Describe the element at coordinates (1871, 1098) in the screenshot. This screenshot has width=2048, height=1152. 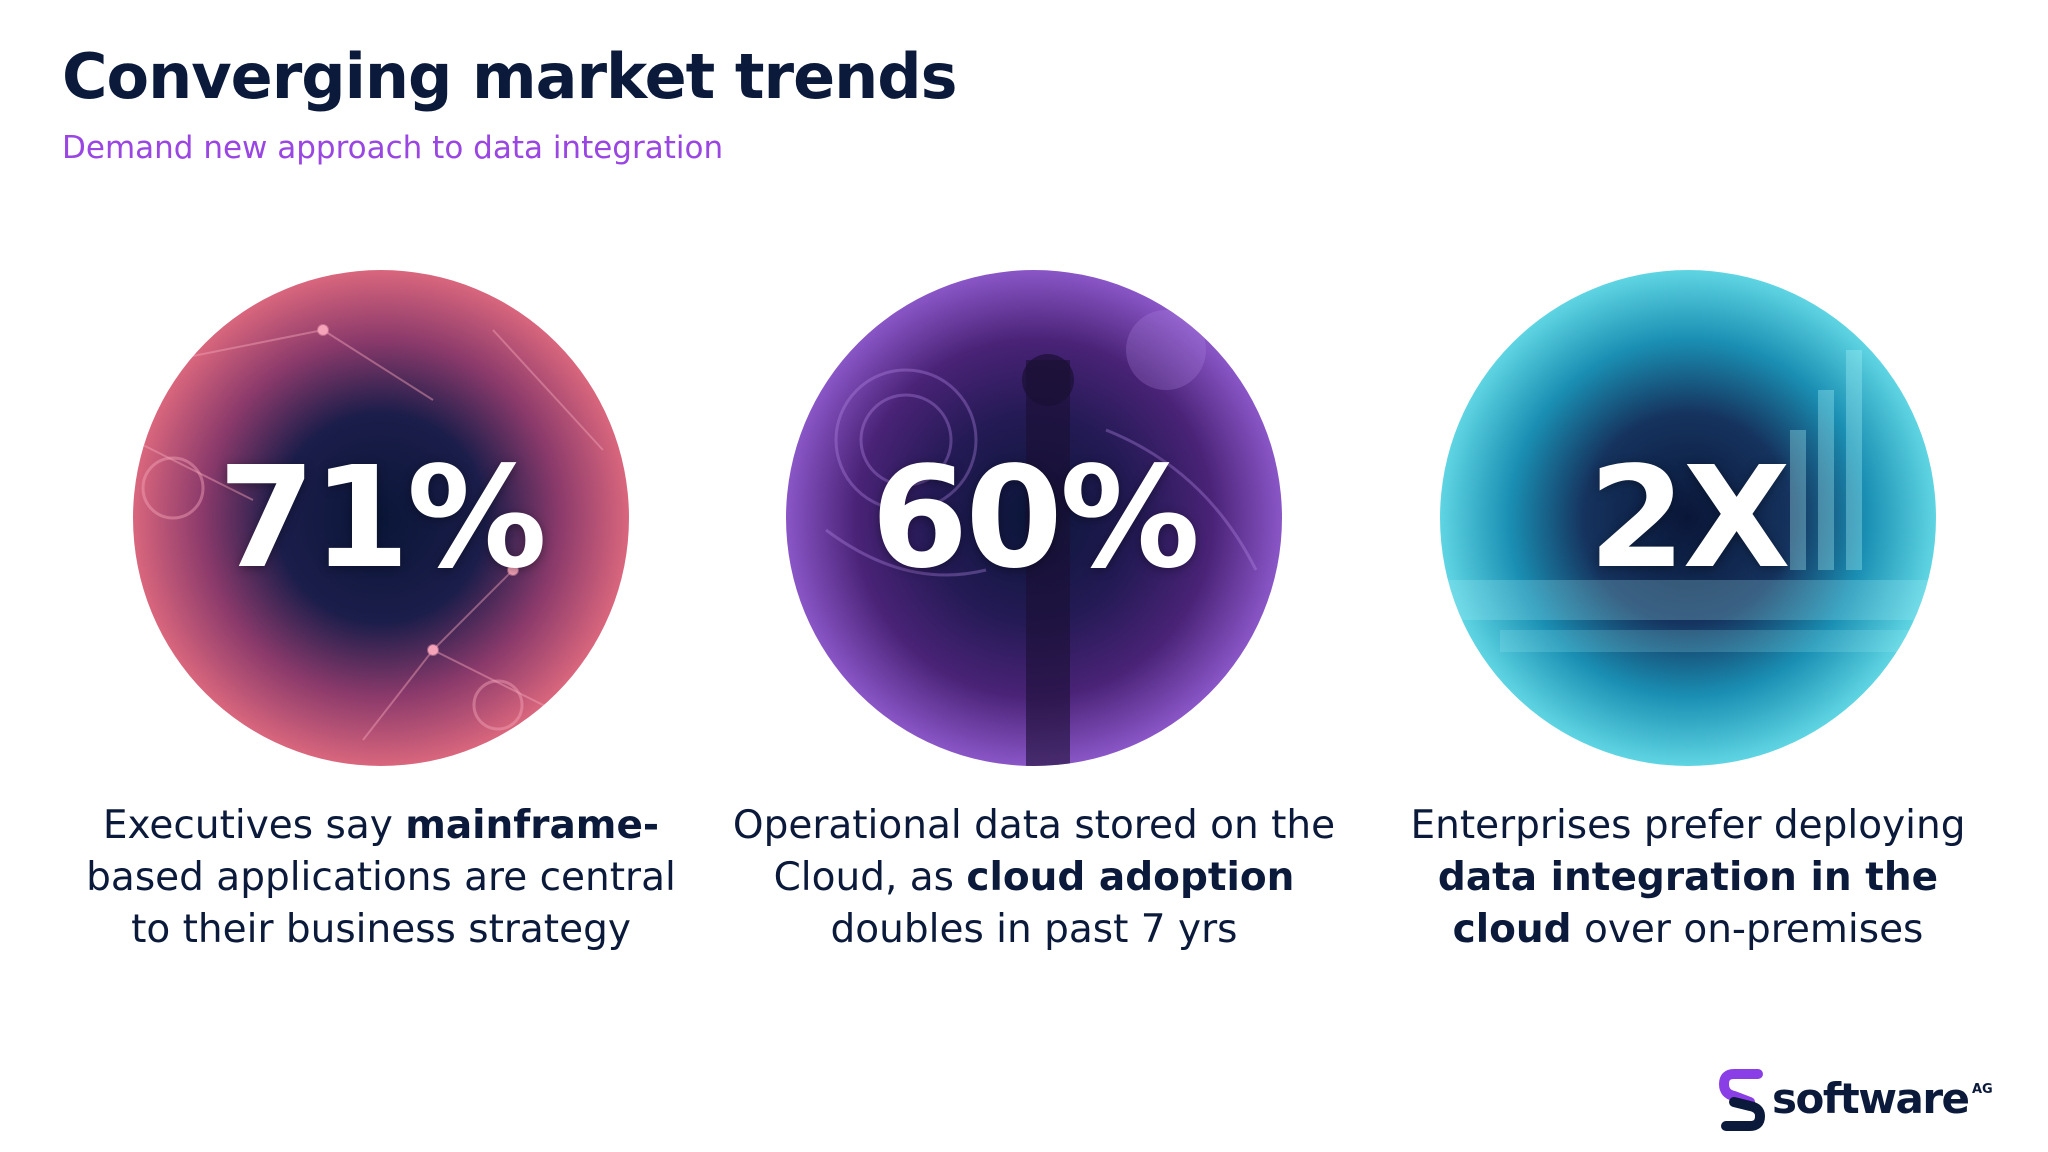
I see `logo-wordmark: software` at that location.